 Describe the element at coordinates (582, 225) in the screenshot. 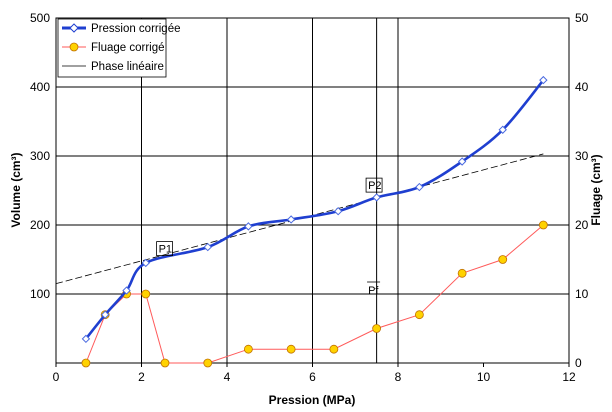

I see `y-right-tick-label: 20` at that location.